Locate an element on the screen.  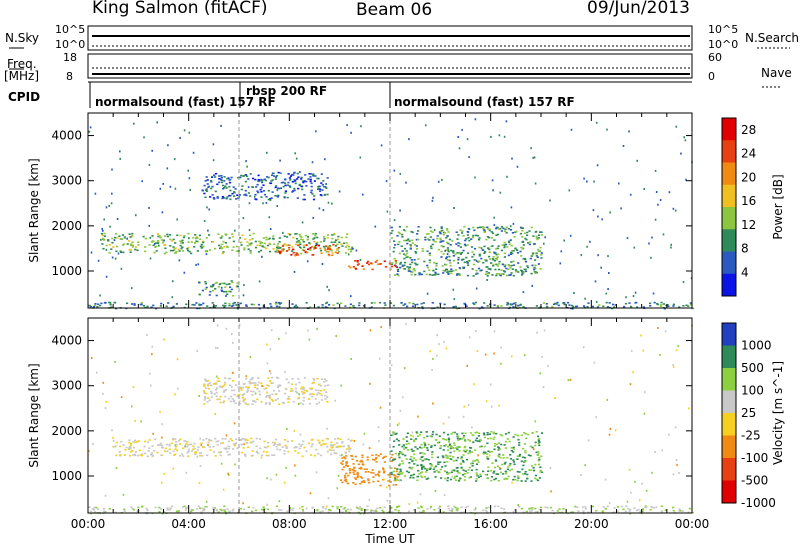
y-tick-label: 2000 is located at coordinates (66, 226).